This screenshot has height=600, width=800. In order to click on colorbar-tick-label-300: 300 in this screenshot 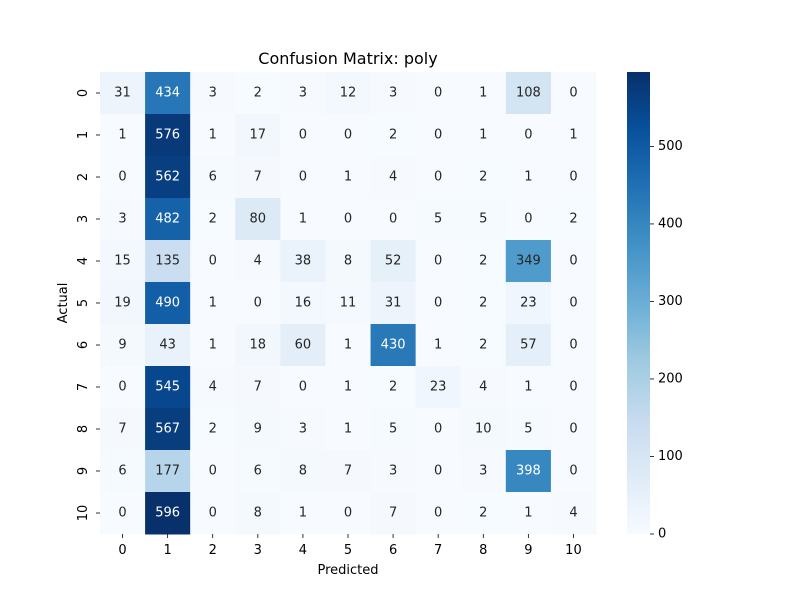, I will do `click(670, 301)`.